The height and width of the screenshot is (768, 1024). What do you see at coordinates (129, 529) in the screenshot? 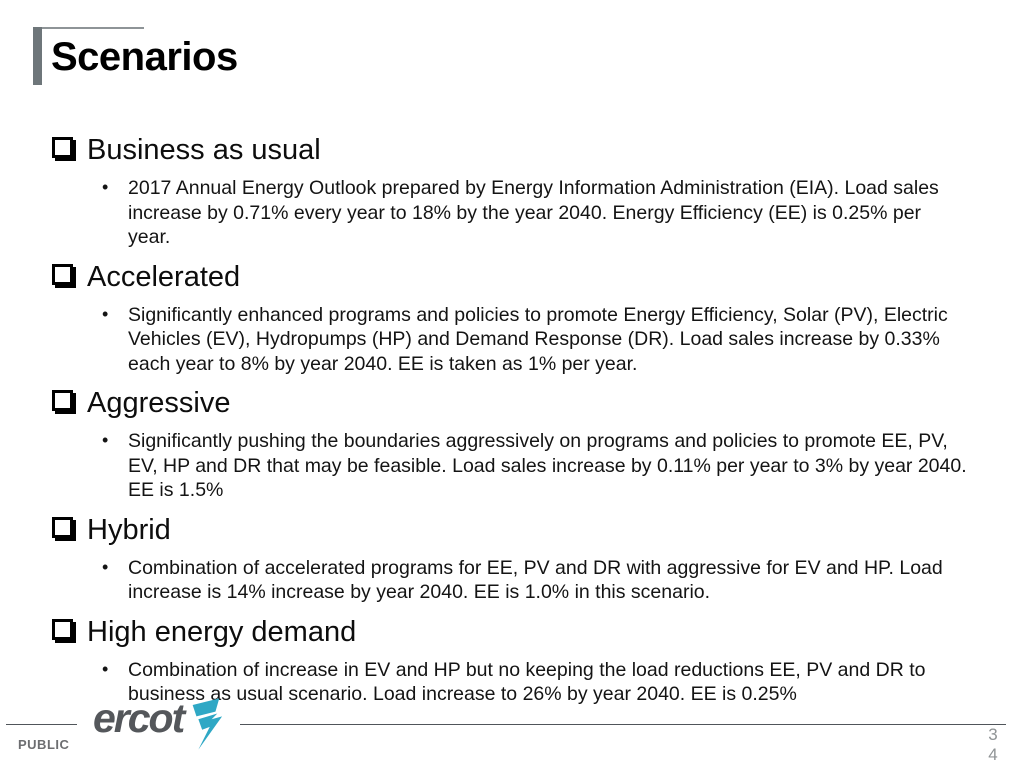
I see `scenario-title: Hybrid` at bounding box center [129, 529].